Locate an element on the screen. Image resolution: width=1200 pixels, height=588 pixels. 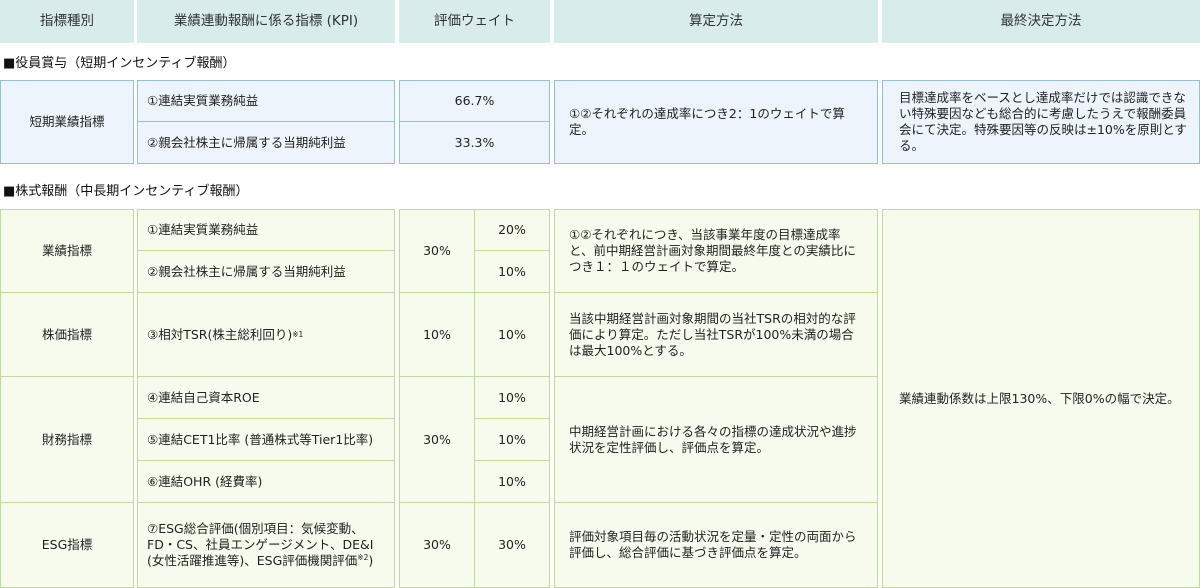
category-financial: 財務指標 is located at coordinates (67, 440).